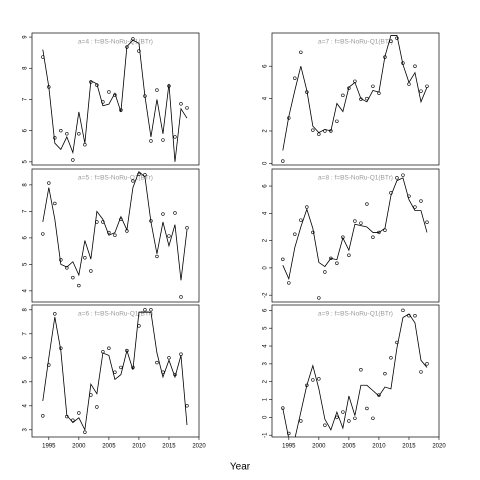 This screenshot has height=480, width=480. Describe the element at coordinates (266, 364) in the screenshot. I see `y-tick-label: 3` at that location.